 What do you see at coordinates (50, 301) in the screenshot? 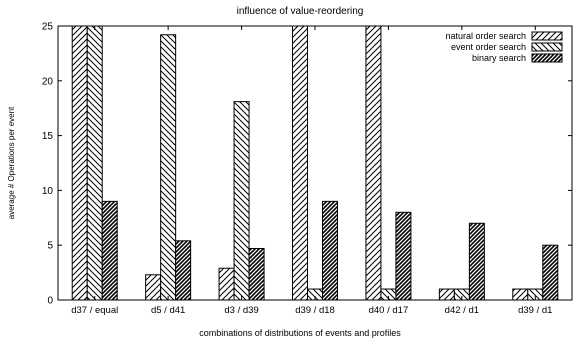
I see `y-tick-label: 0` at bounding box center [50, 301].